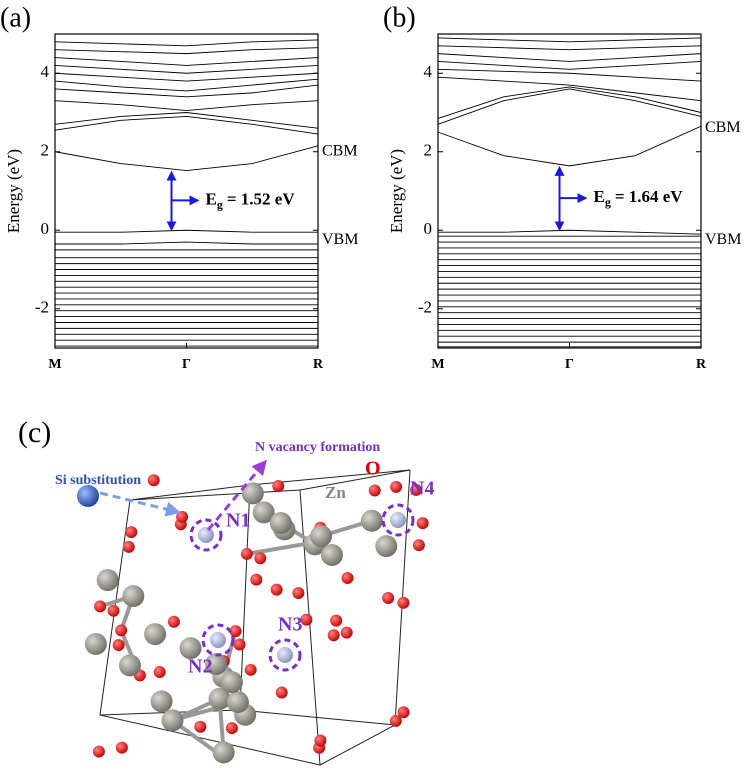 The height and width of the screenshot is (777, 747). I want to click on gap-text: = 1.52 eV, so click(261, 198).